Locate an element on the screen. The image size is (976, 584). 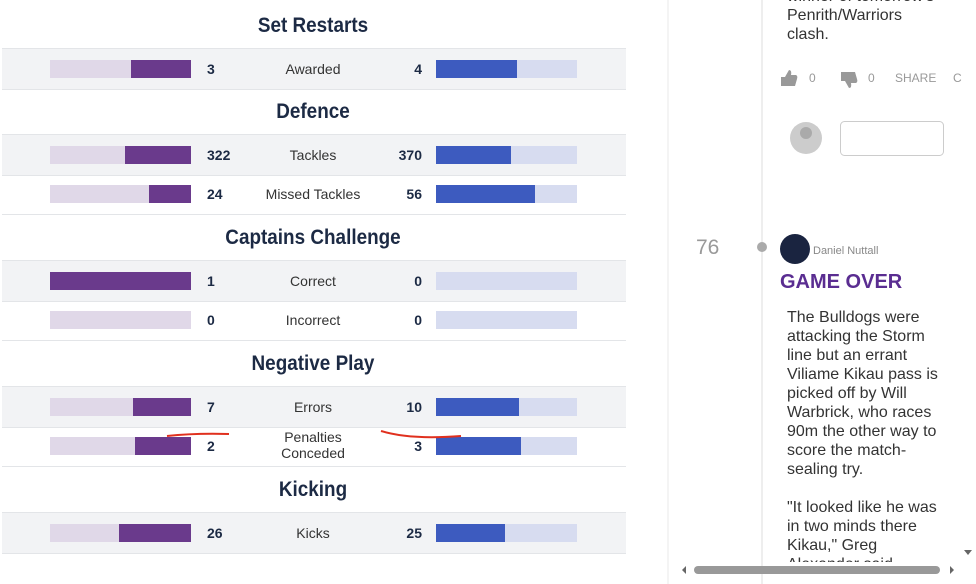
scroll-left is located at coordinates (684, 570).